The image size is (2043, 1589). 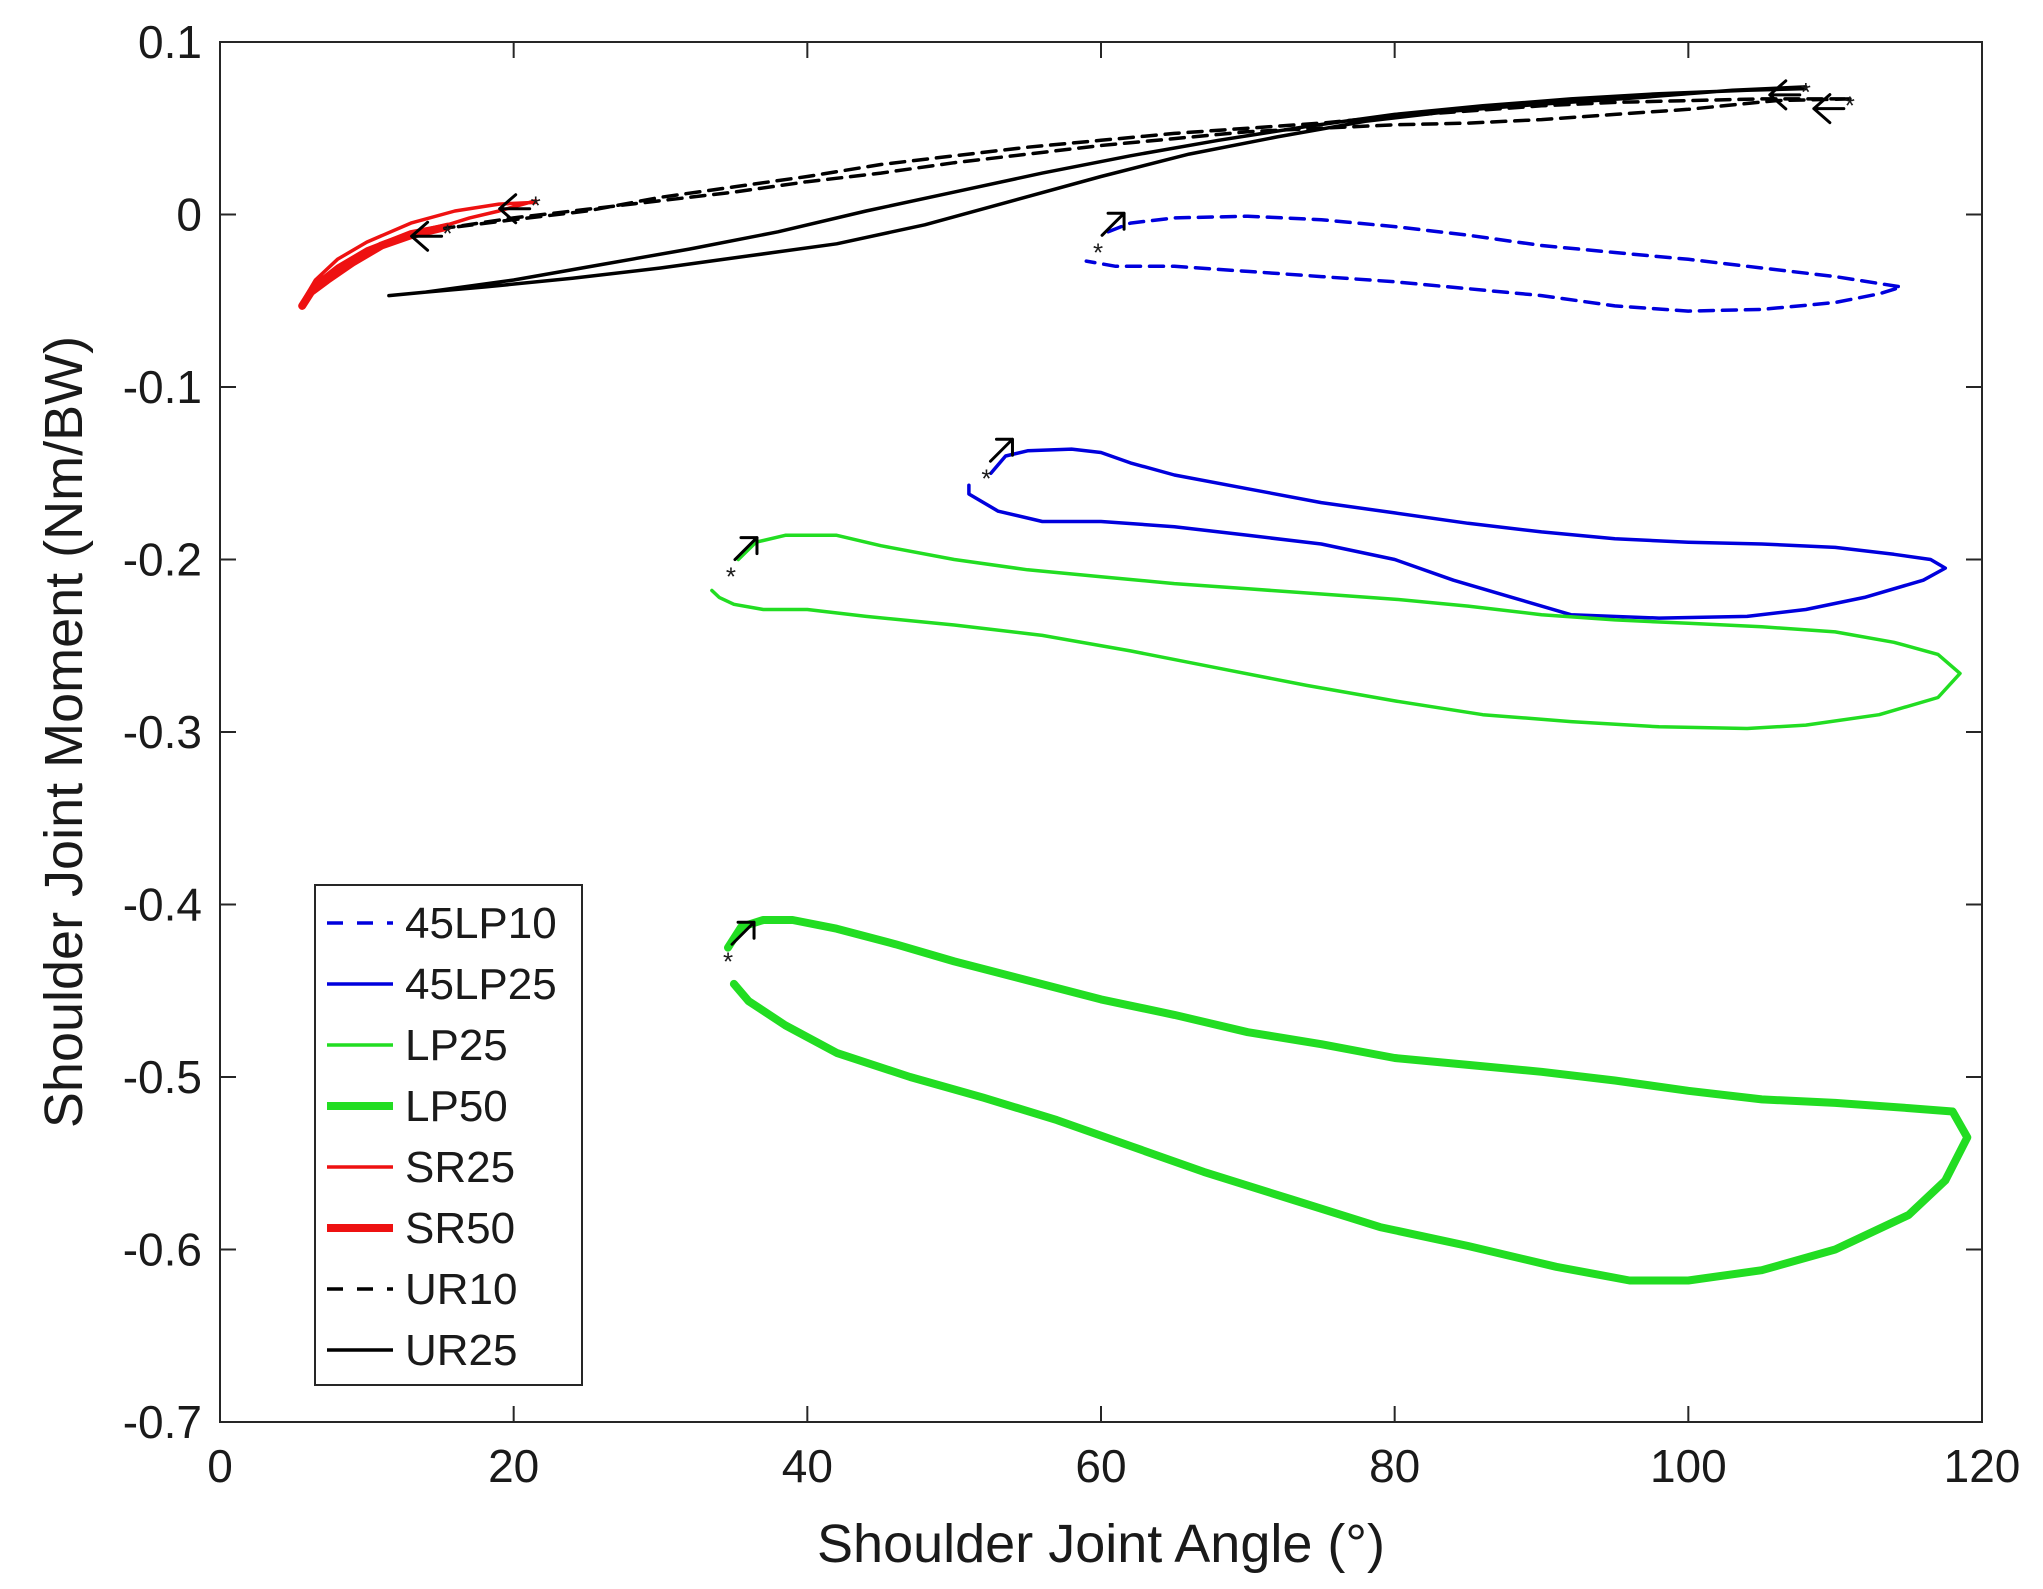 I want to click on start-marker-ur25: *, so click(x=1806, y=92).